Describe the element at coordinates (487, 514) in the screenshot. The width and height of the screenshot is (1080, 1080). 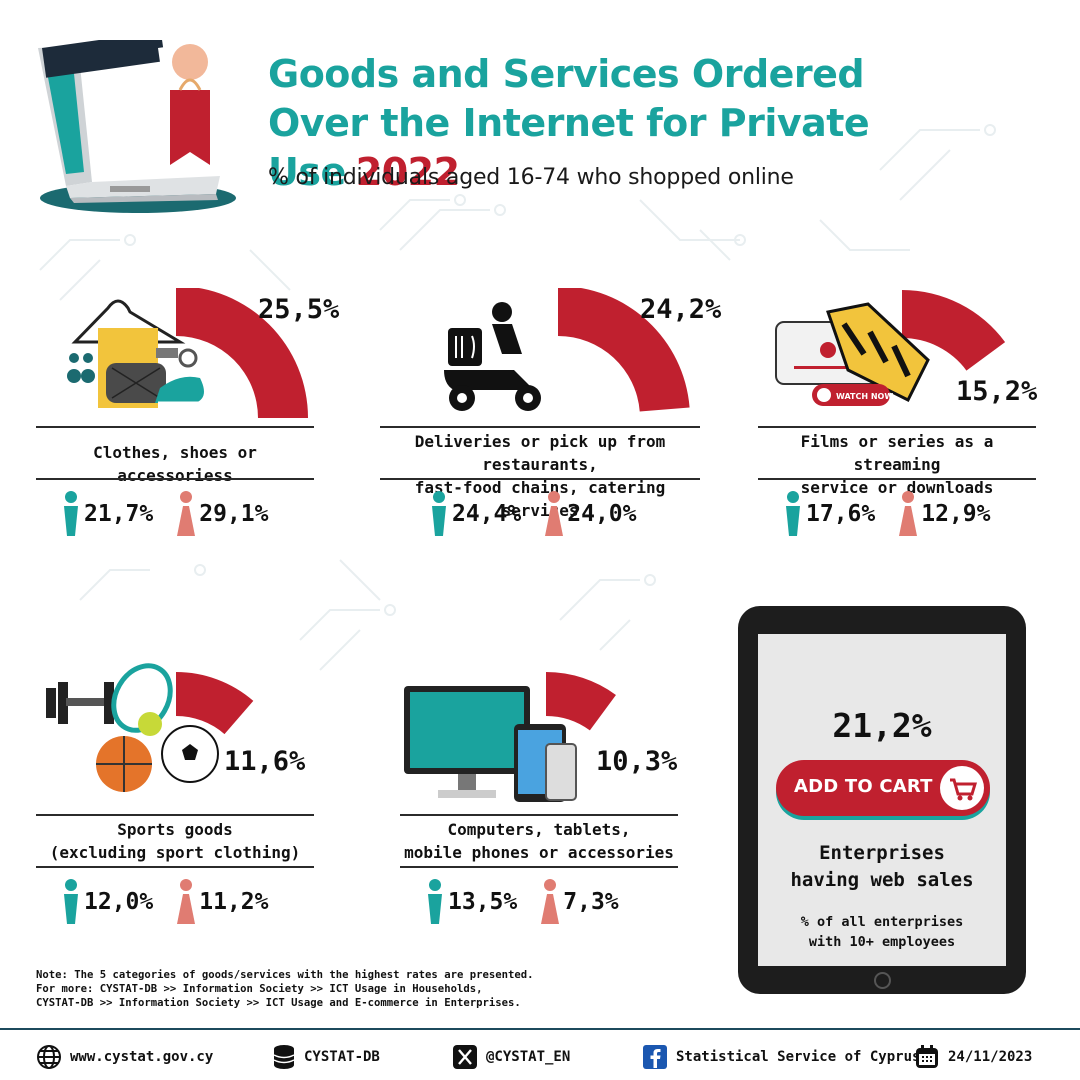
I see `male-value: 24,4%` at that location.